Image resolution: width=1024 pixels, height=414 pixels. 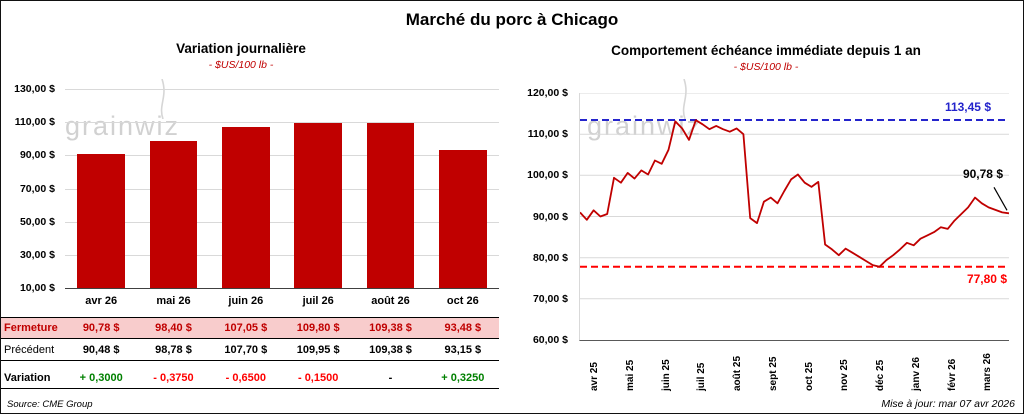 What do you see at coordinates (246, 328) in the screenshot?
I see `table-cell: 107,05 $` at bounding box center [246, 328].